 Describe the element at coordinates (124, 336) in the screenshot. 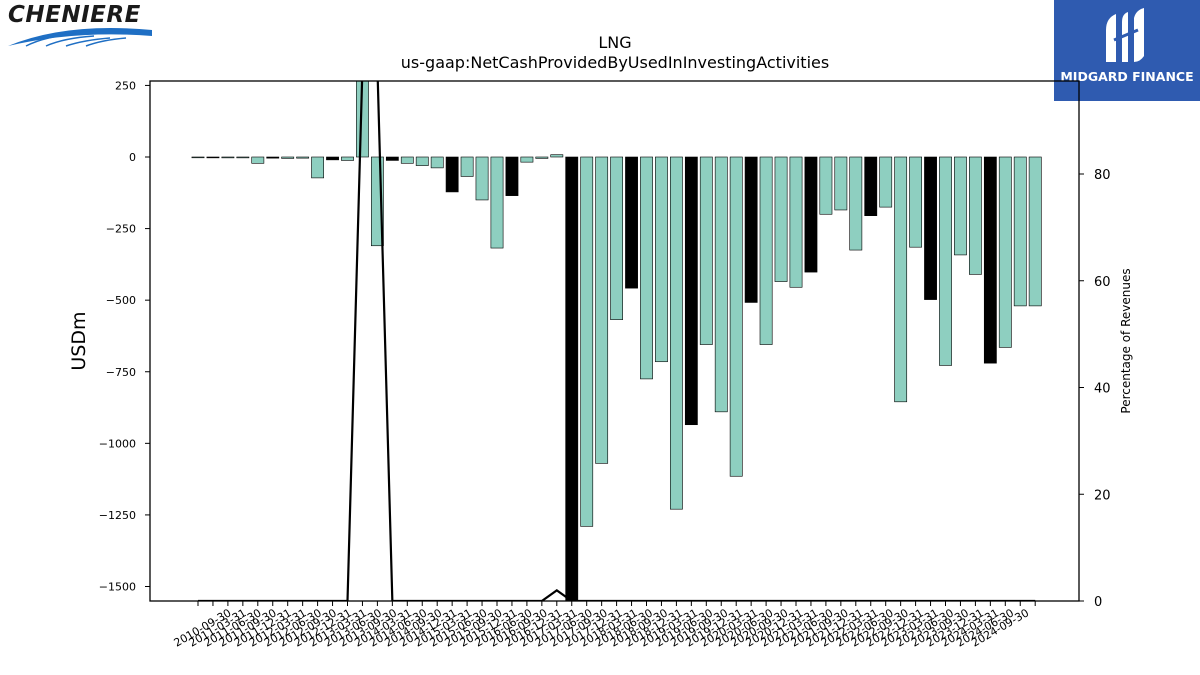

I see `y-axis-ticks: 250 0 −250 −500 −750 −1000 −1250 −1500` at that location.